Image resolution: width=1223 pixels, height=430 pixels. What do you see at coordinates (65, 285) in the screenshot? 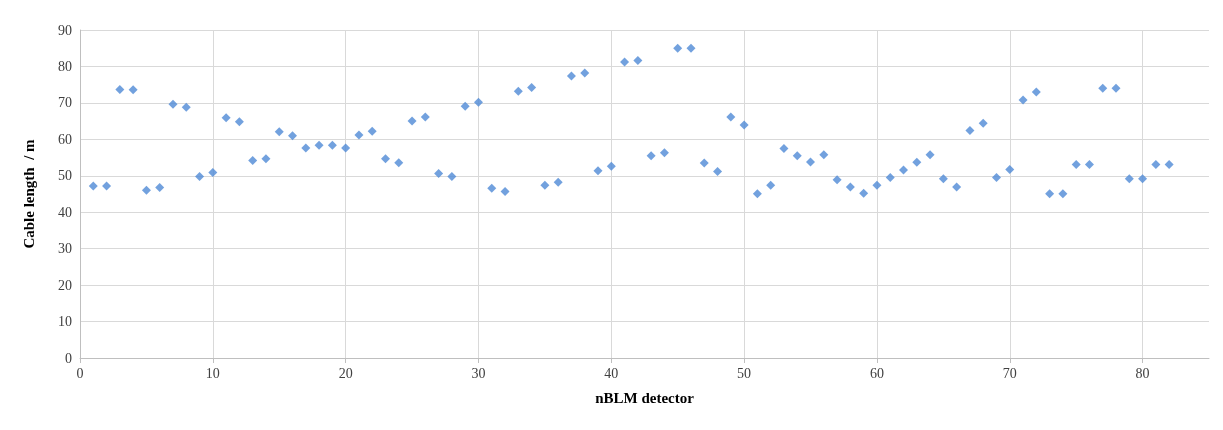
I see `y-tick-label: 20` at bounding box center [65, 285].